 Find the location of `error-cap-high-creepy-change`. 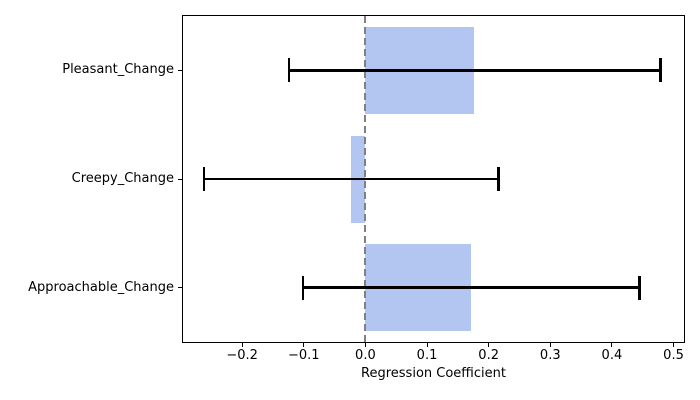

error-cap-high-creepy-change is located at coordinates (498, 179).